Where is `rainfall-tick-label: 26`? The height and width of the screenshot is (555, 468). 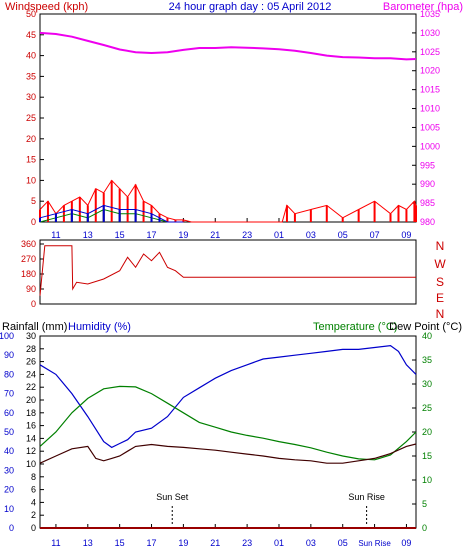
rainfall-tick-label: 26 is located at coordinates (31, 362).